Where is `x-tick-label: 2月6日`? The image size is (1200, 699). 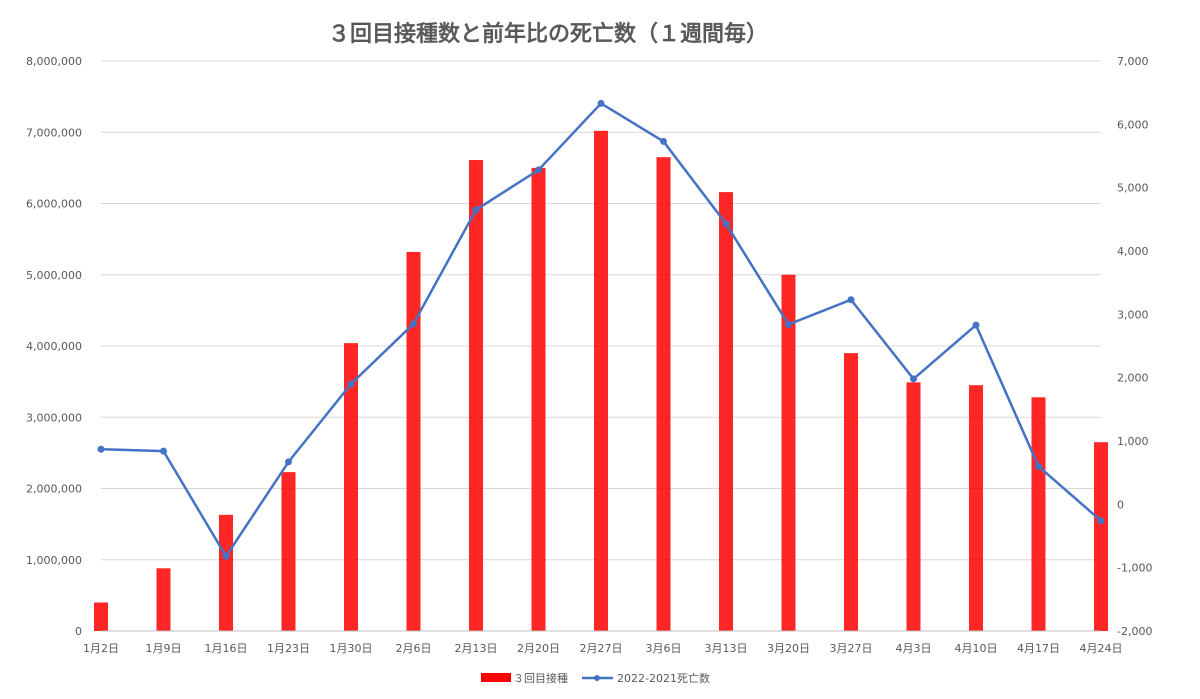 x-tick-label: 2月6日 is located at coordinates (414, 648).